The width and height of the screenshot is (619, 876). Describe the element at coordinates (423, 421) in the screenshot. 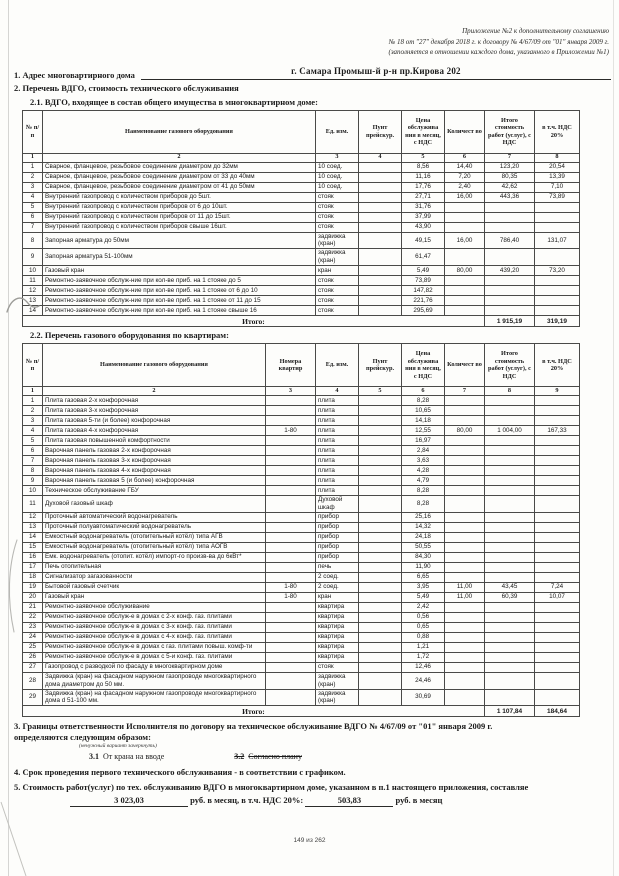

I see `cell-price: 14,18` at that location.